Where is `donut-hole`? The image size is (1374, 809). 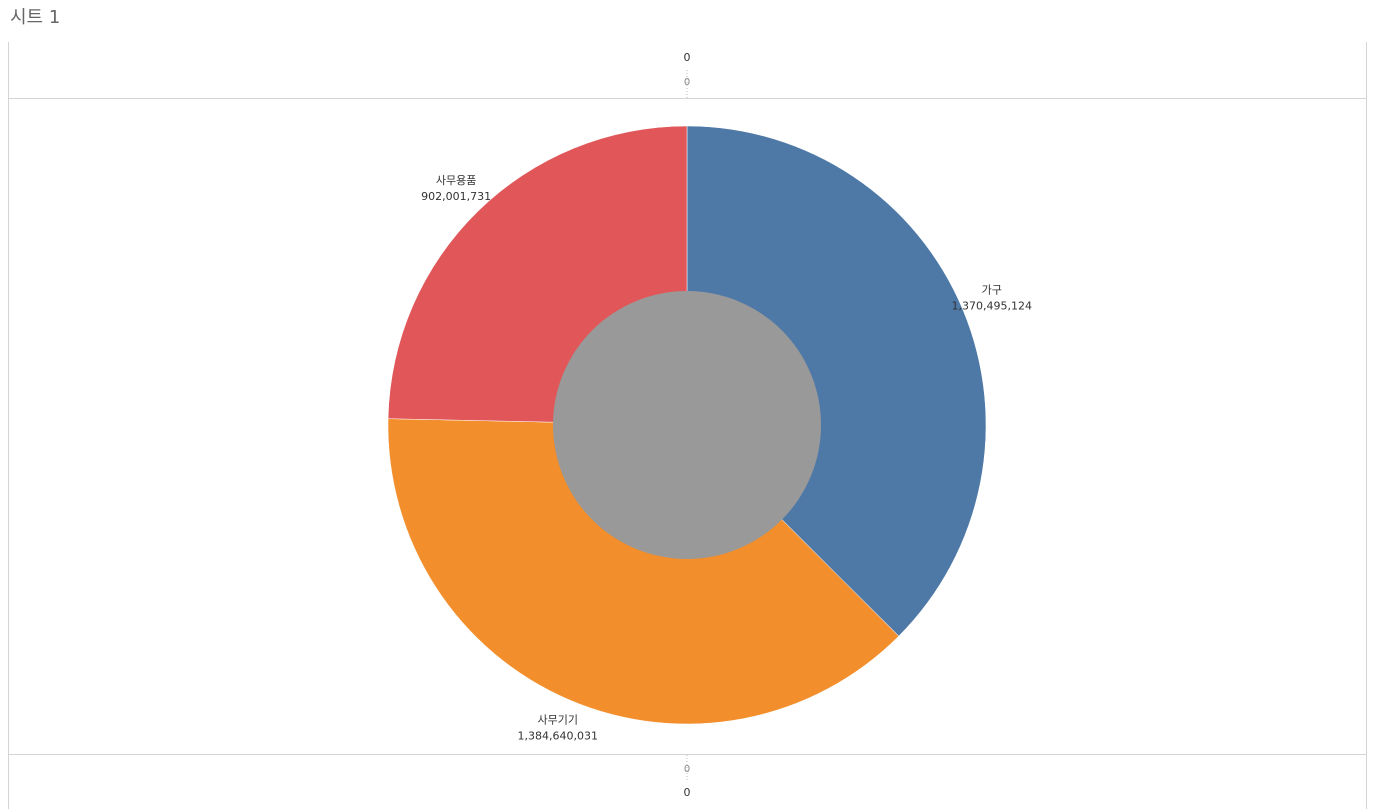 donut-hole is located at coordinates (687, 425).